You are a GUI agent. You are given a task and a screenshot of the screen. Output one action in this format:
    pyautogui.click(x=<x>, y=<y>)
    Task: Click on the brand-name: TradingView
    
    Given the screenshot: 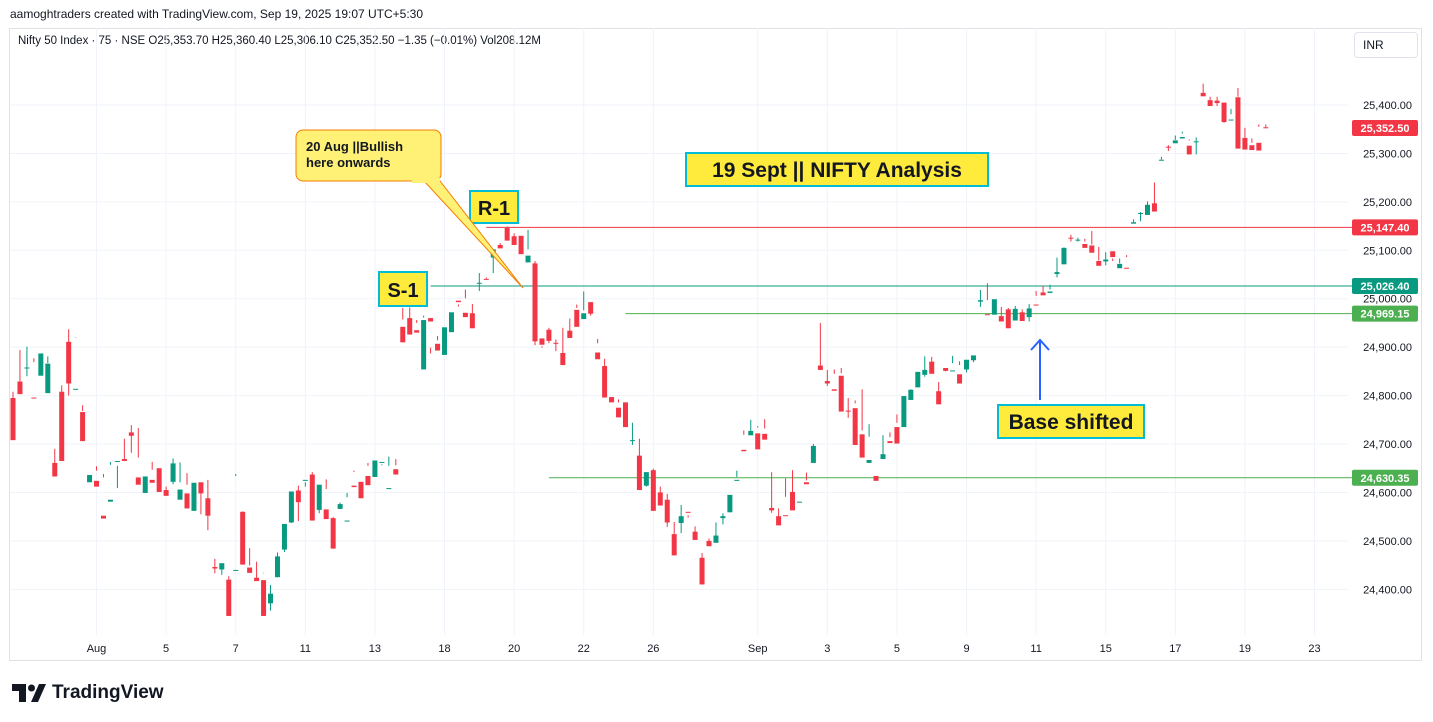 What is the action you would take?
    pyautogui.click(x=108, y=692)
    